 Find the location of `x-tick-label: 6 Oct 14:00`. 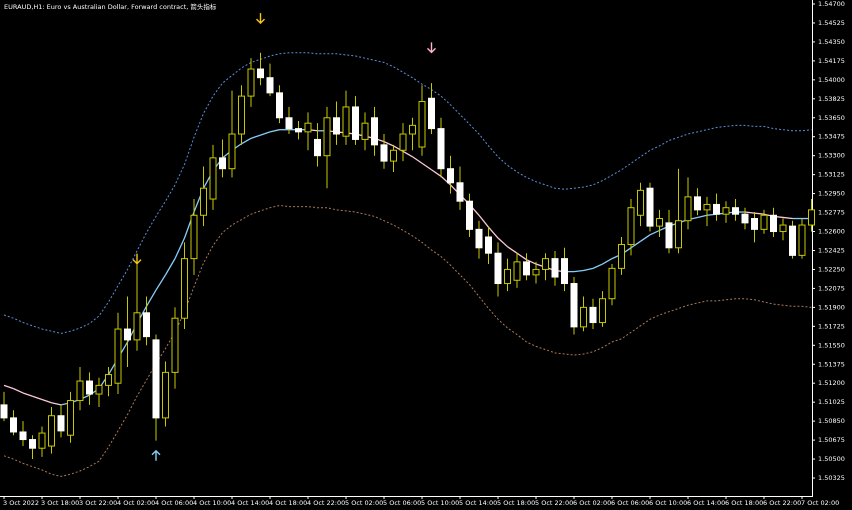

x-tick-label: 6 Oct 14:00 is located at coordinates (706, 503).